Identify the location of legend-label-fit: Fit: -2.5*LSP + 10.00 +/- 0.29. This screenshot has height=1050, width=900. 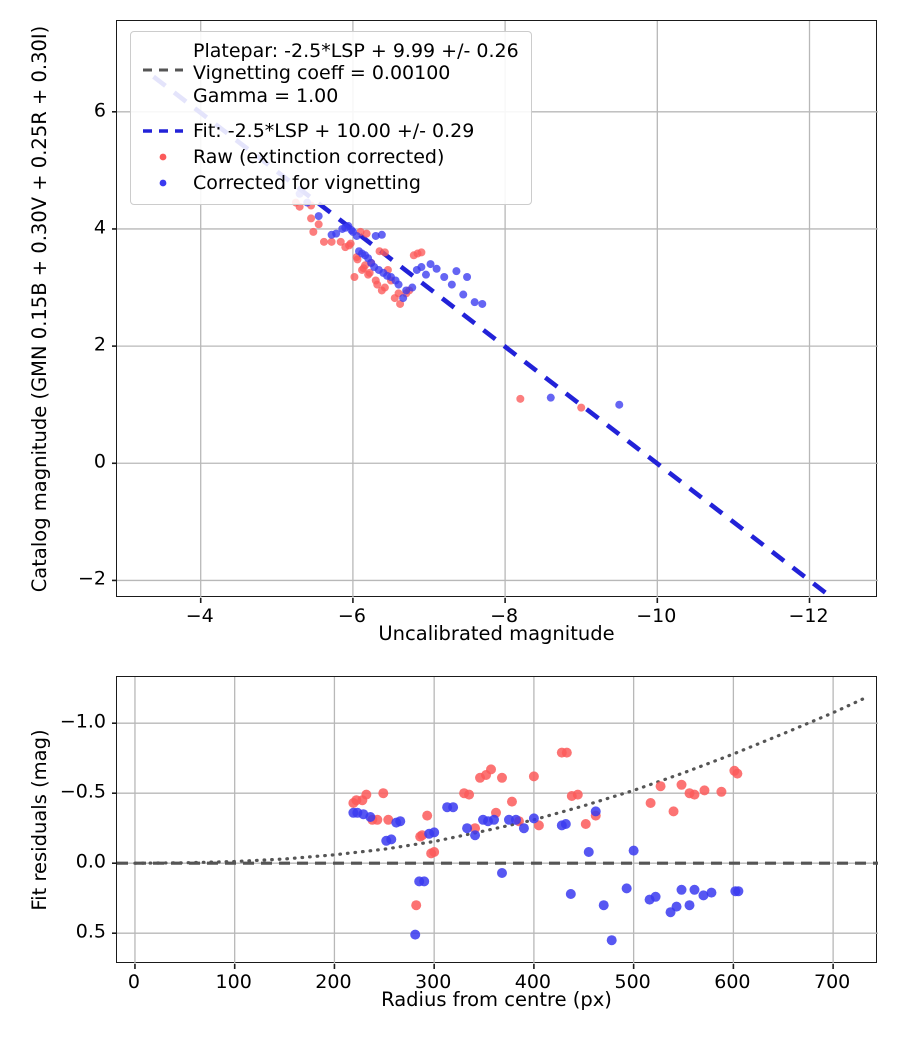
(334, 130).